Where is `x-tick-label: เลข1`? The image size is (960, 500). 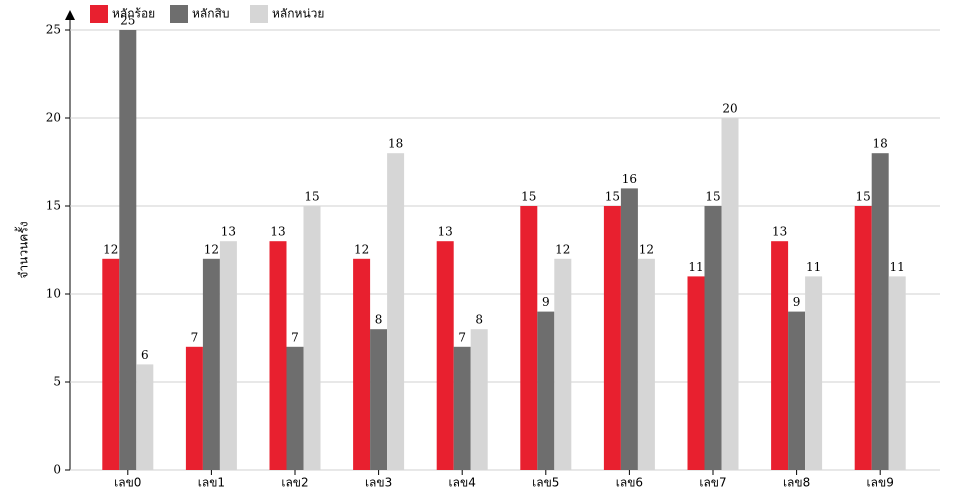 x-tick-label: เลข1 is located at coordinates (211, 483).